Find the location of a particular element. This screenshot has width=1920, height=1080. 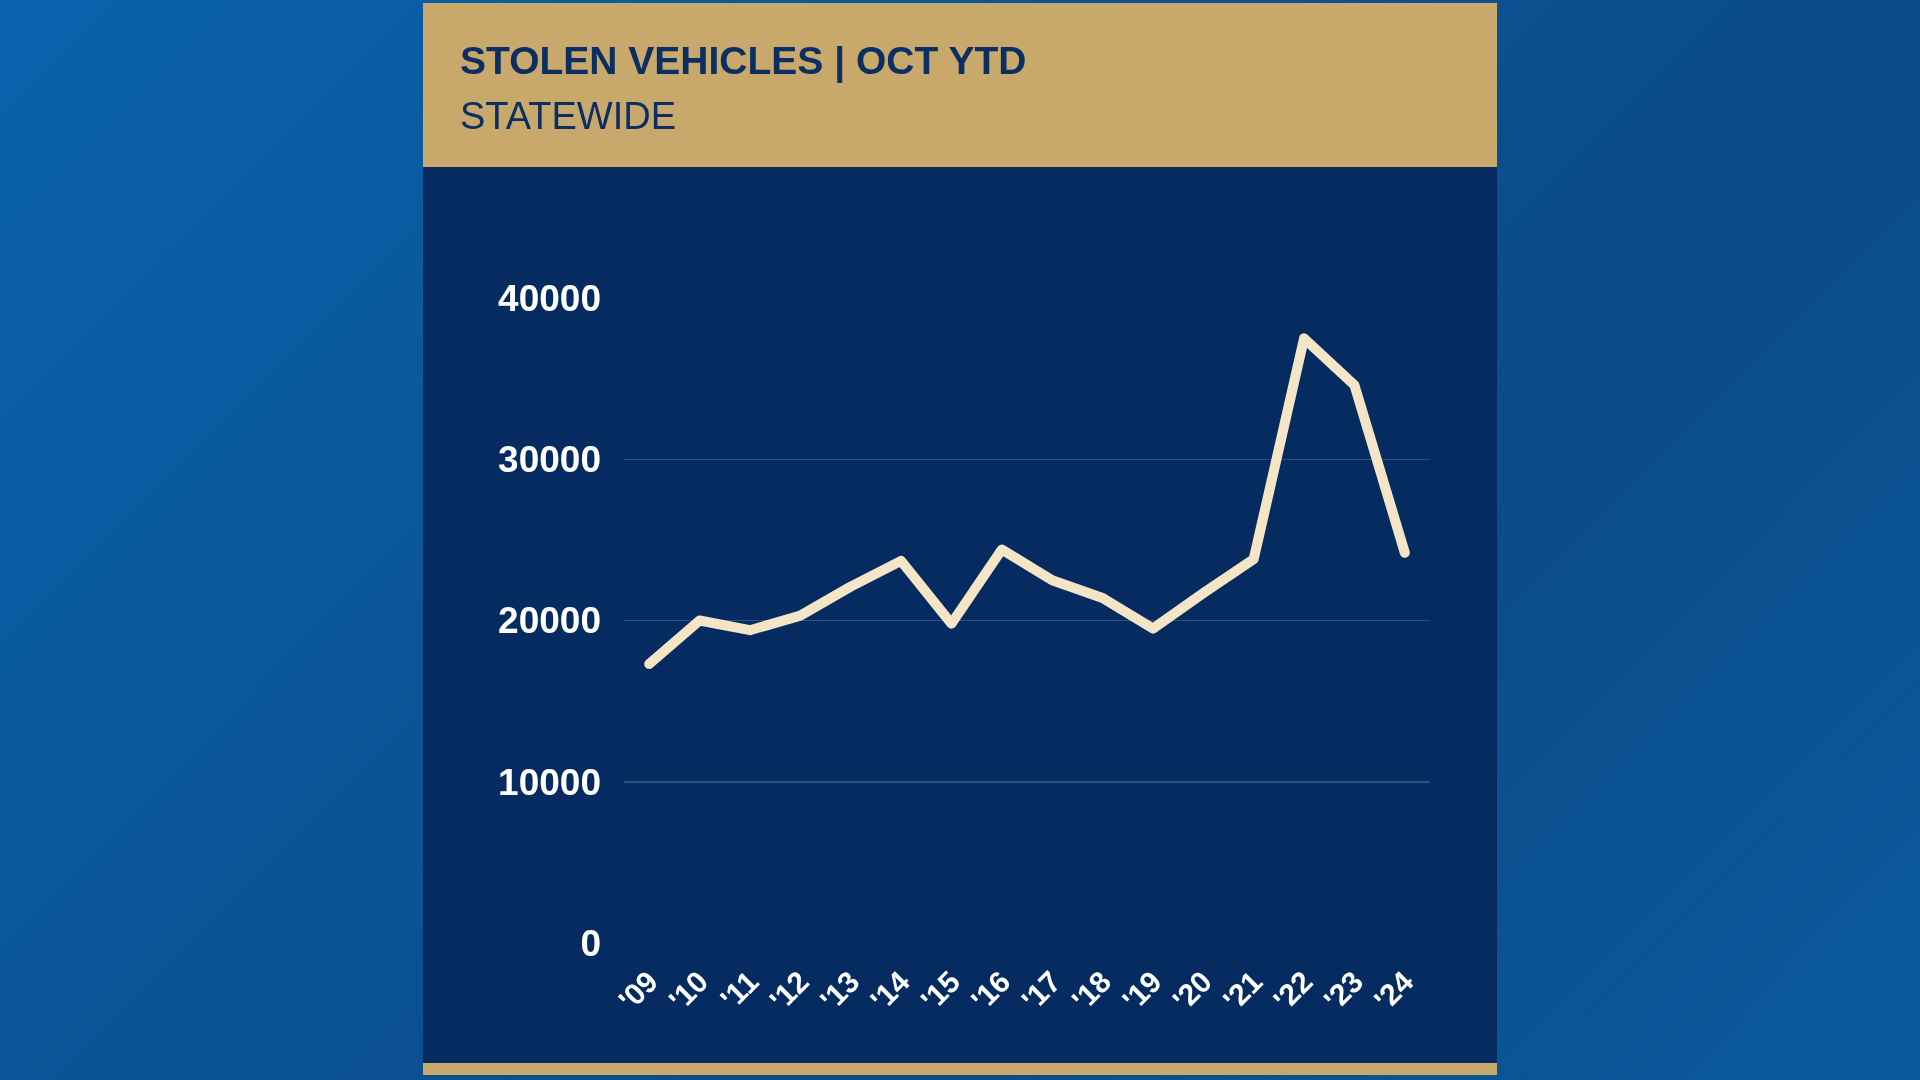

x-tick-label: '09 is located at coordinates (638, 990).